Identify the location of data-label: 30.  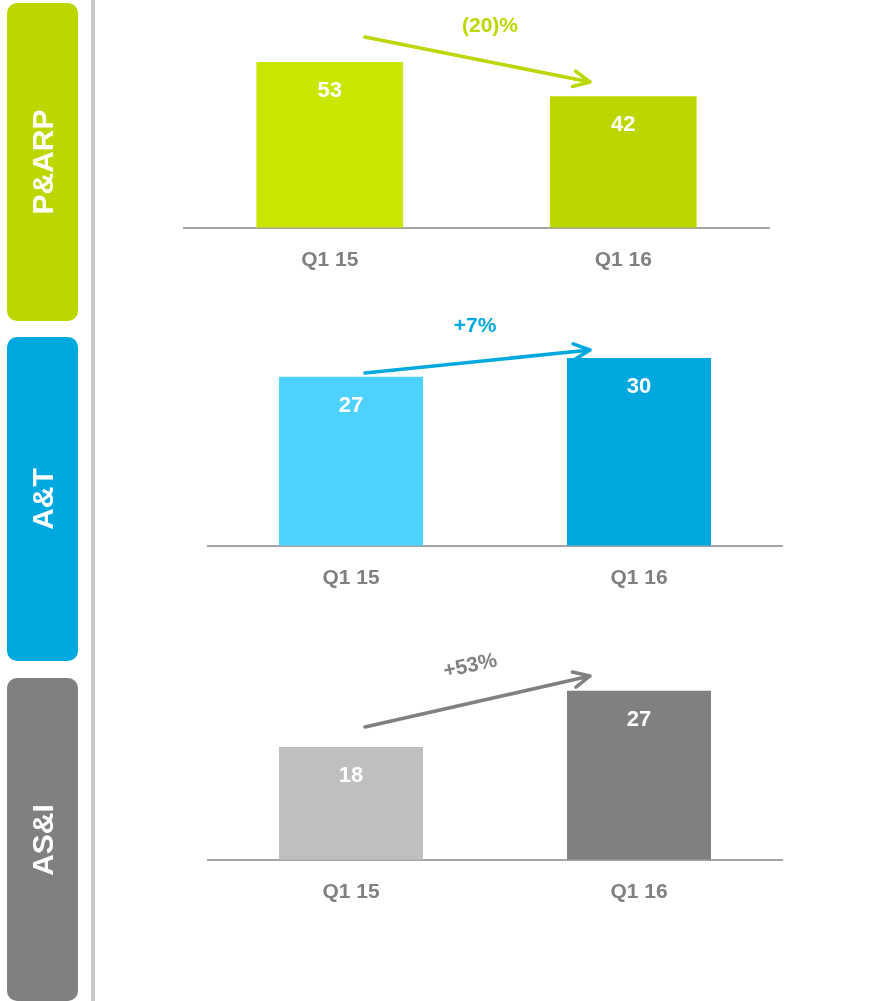
(639, 386).